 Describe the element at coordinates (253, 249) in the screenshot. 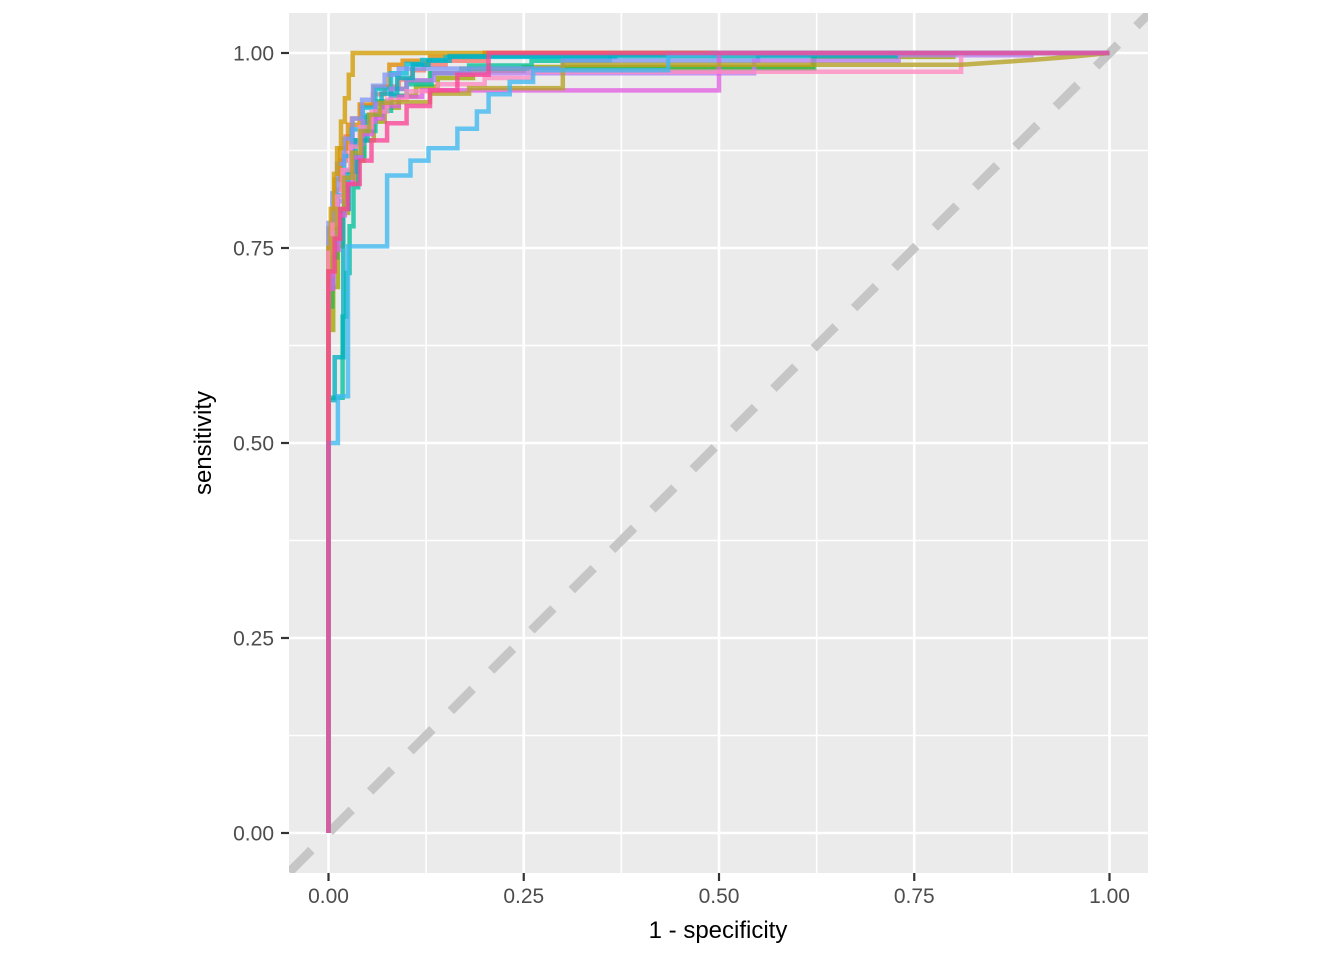

I see `y-tick-label: 0.75` at that location.